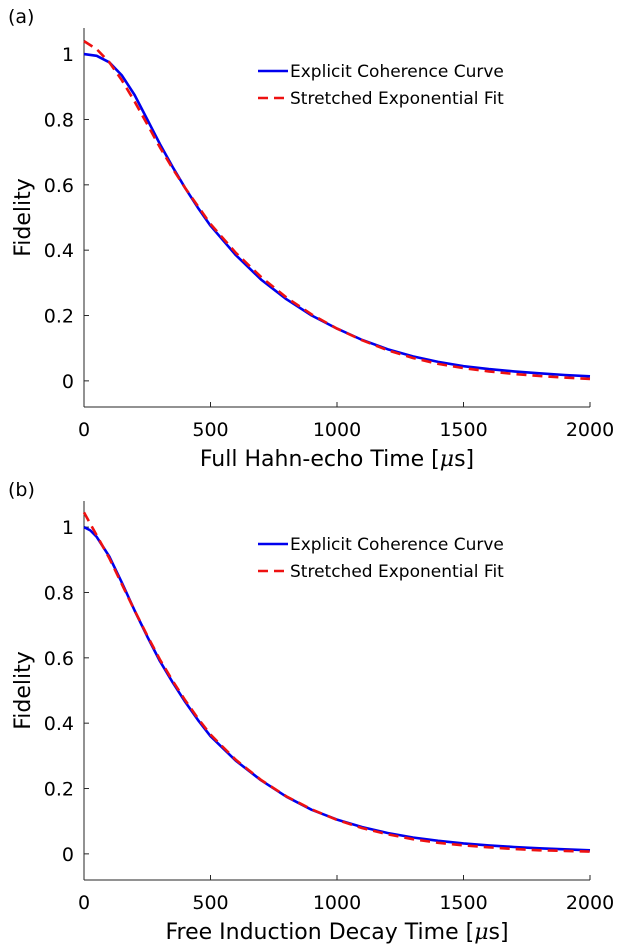 This screenshot has width=621, height=945. Describe the element at coordinates (68, 55) in the screenshot. I see `chart-a-y-tick-label: 1` at that location.